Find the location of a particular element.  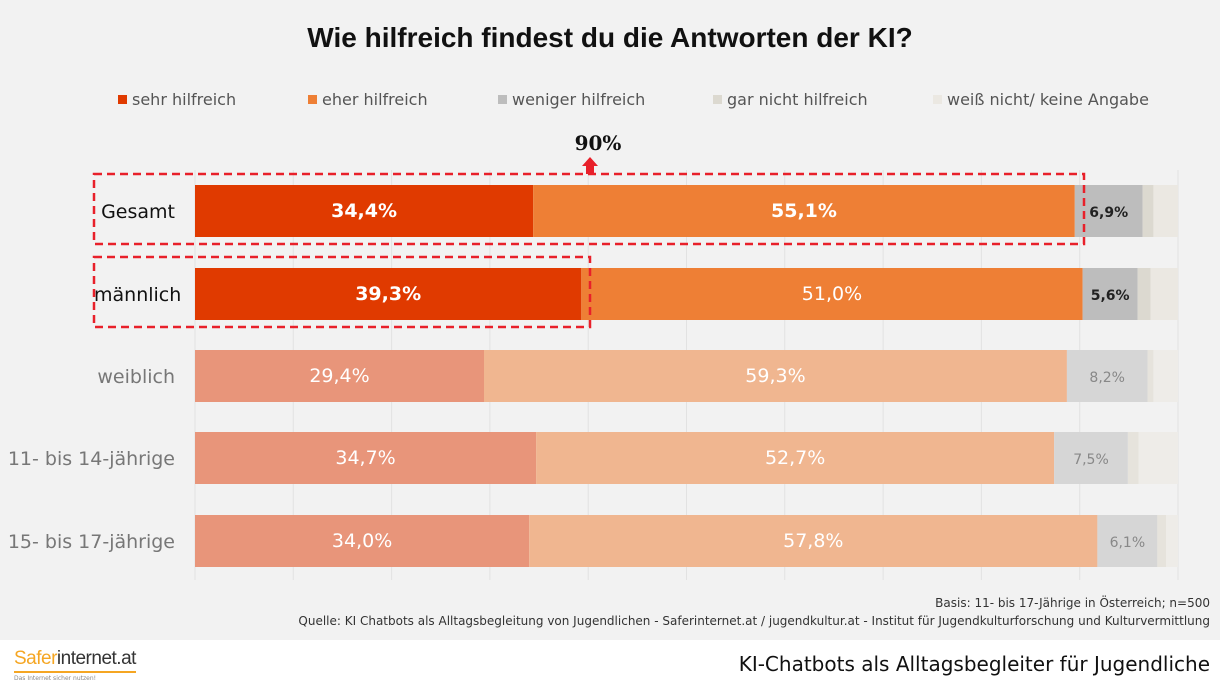

data-label: 8,2% is located at coordinates (1107, 378).